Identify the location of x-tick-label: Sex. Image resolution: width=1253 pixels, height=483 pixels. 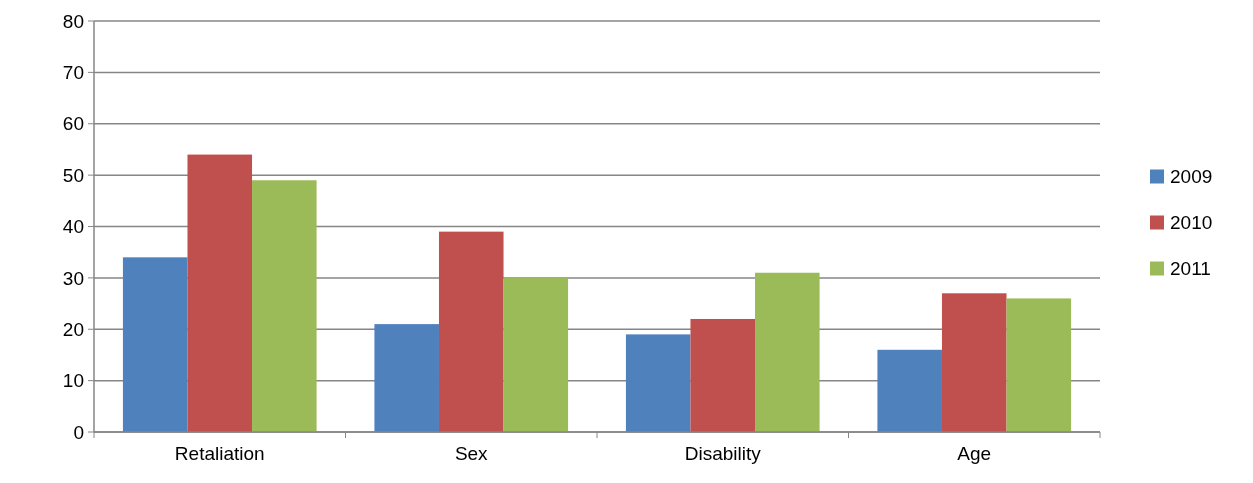
(471, 453).